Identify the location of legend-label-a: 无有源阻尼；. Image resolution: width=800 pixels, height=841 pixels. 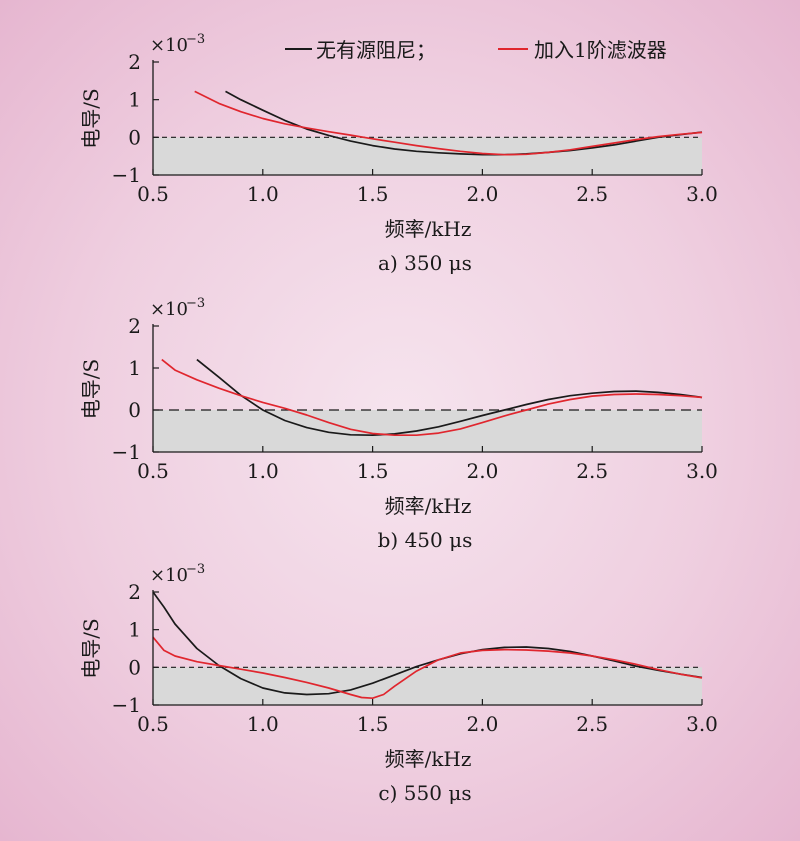
(376, 50).